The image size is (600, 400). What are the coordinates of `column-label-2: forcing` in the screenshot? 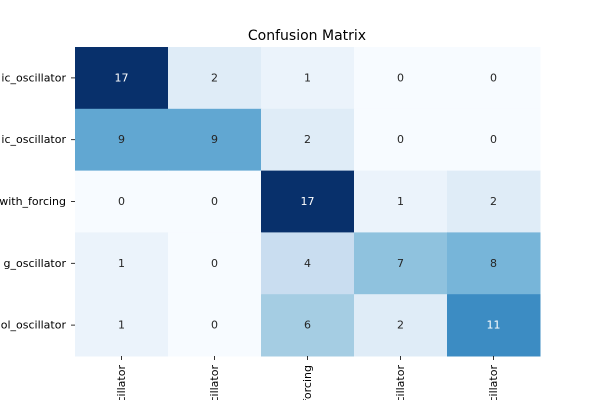 It's located at (307, 382).